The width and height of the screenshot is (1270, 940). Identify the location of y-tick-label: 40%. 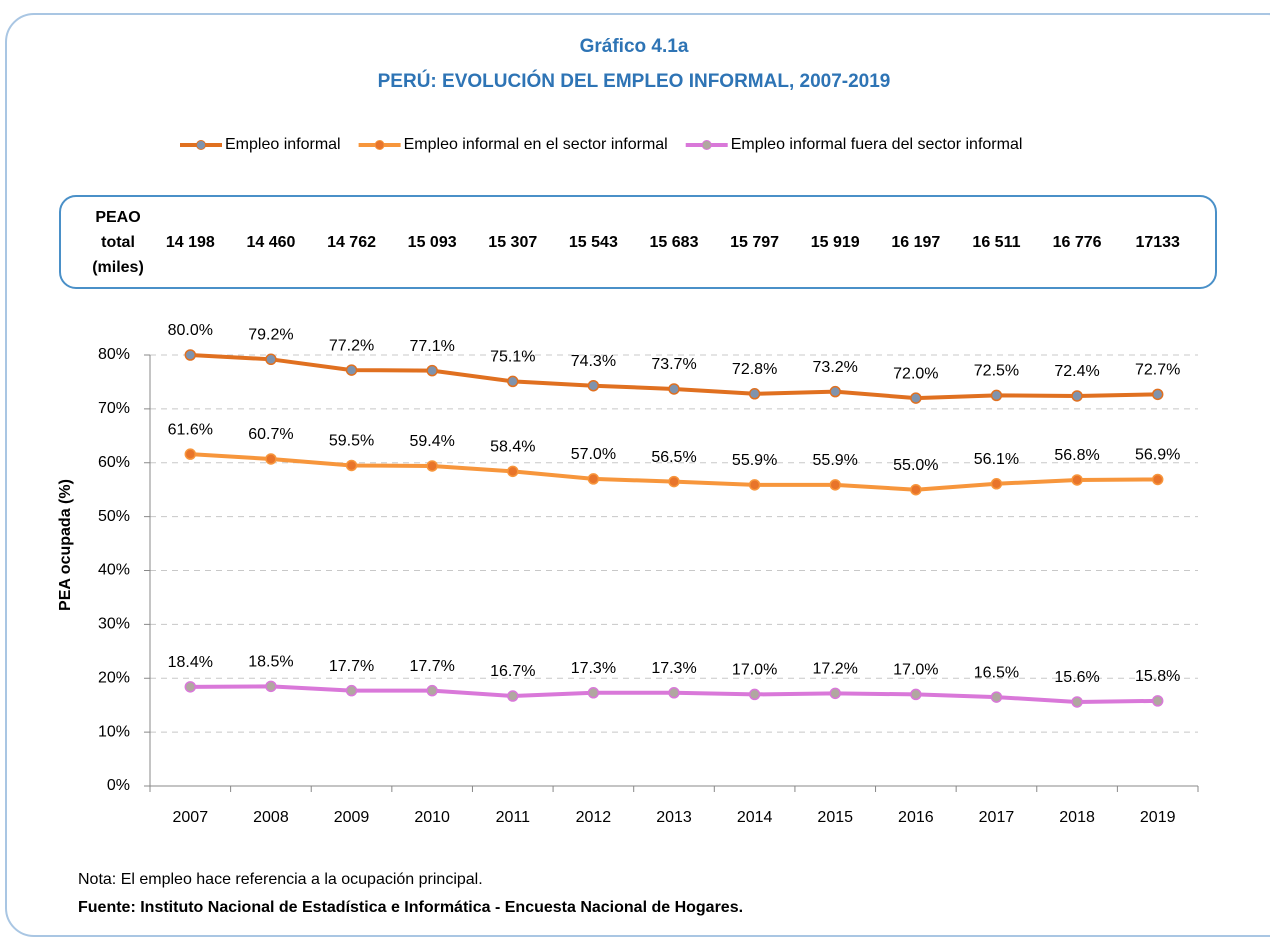
(114, 570).